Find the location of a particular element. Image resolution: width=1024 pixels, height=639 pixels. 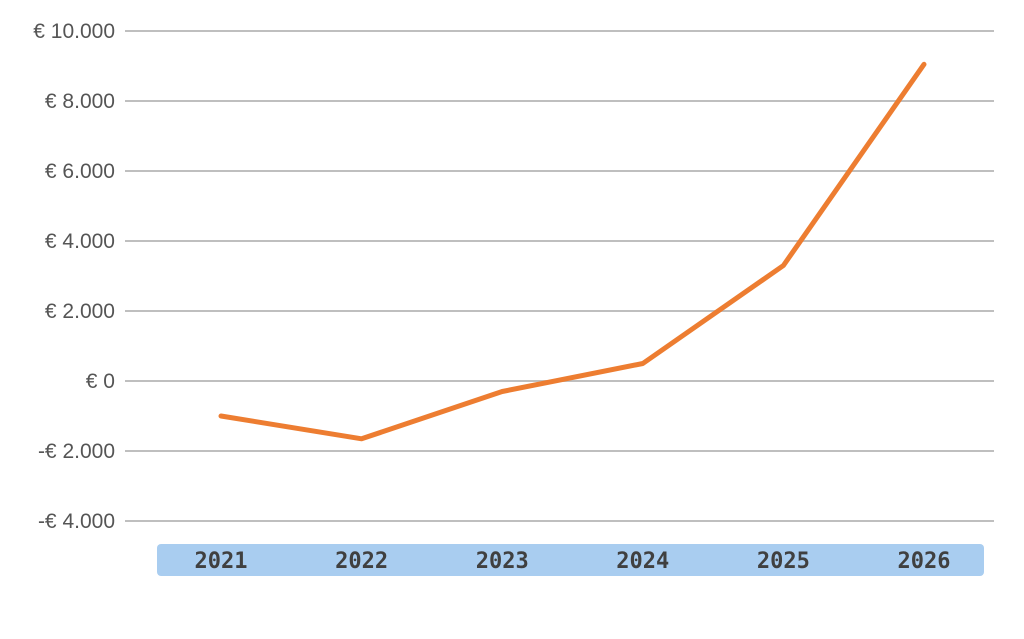

x-tick-label: 2024 is located at coordinates (642, 561).